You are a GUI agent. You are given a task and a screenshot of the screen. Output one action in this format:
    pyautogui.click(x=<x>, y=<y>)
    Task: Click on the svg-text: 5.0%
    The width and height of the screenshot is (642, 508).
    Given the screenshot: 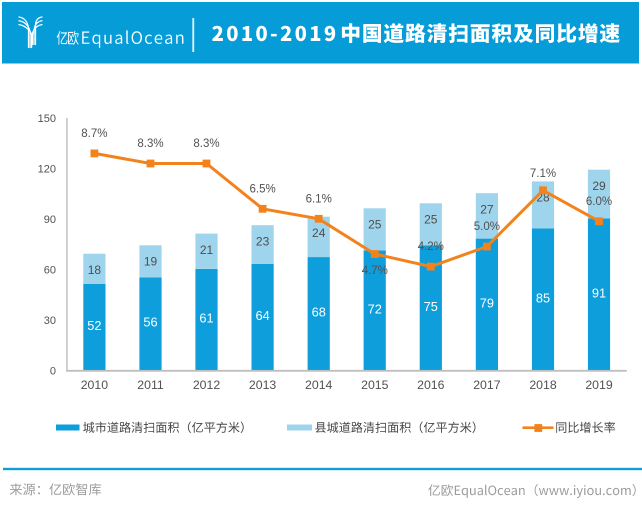 What is the action you would take?
    pyautogui.click(x=487, y=227)
    